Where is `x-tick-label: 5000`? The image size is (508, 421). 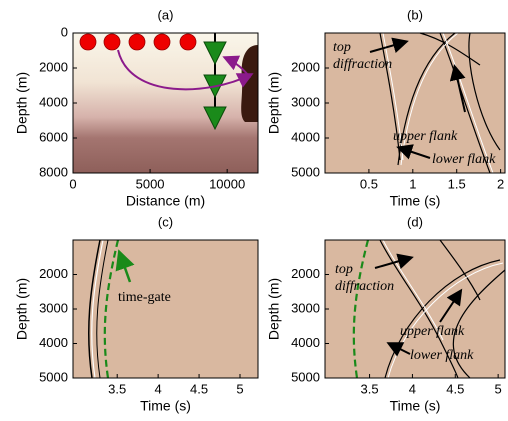 x-tick-label: 5000 is located at coordinates (150, 183).